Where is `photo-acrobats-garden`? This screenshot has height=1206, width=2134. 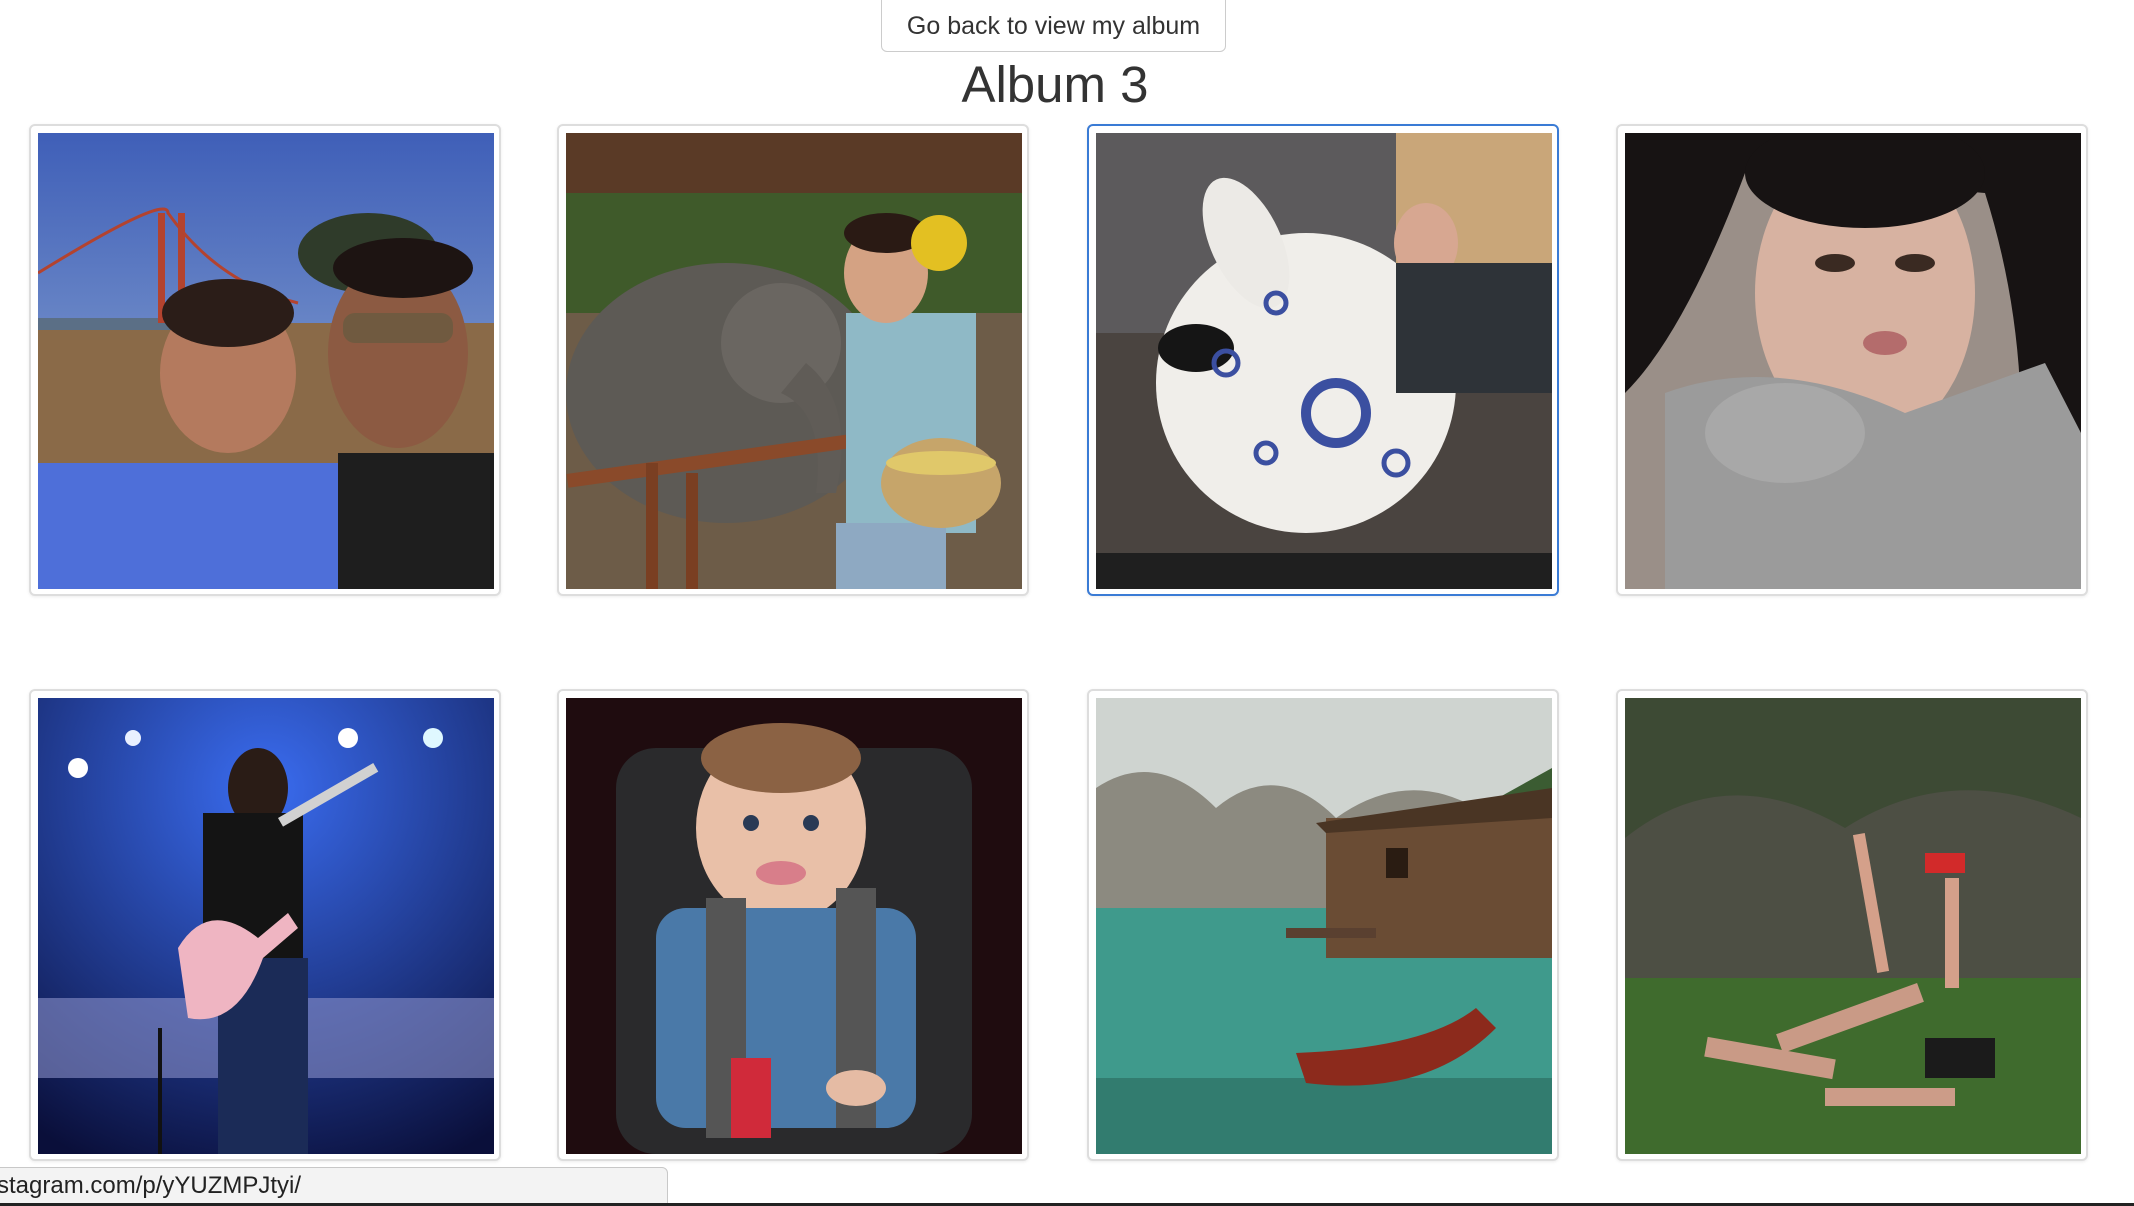 photo-acrobats-garden is located at coordinates (1853, 926).